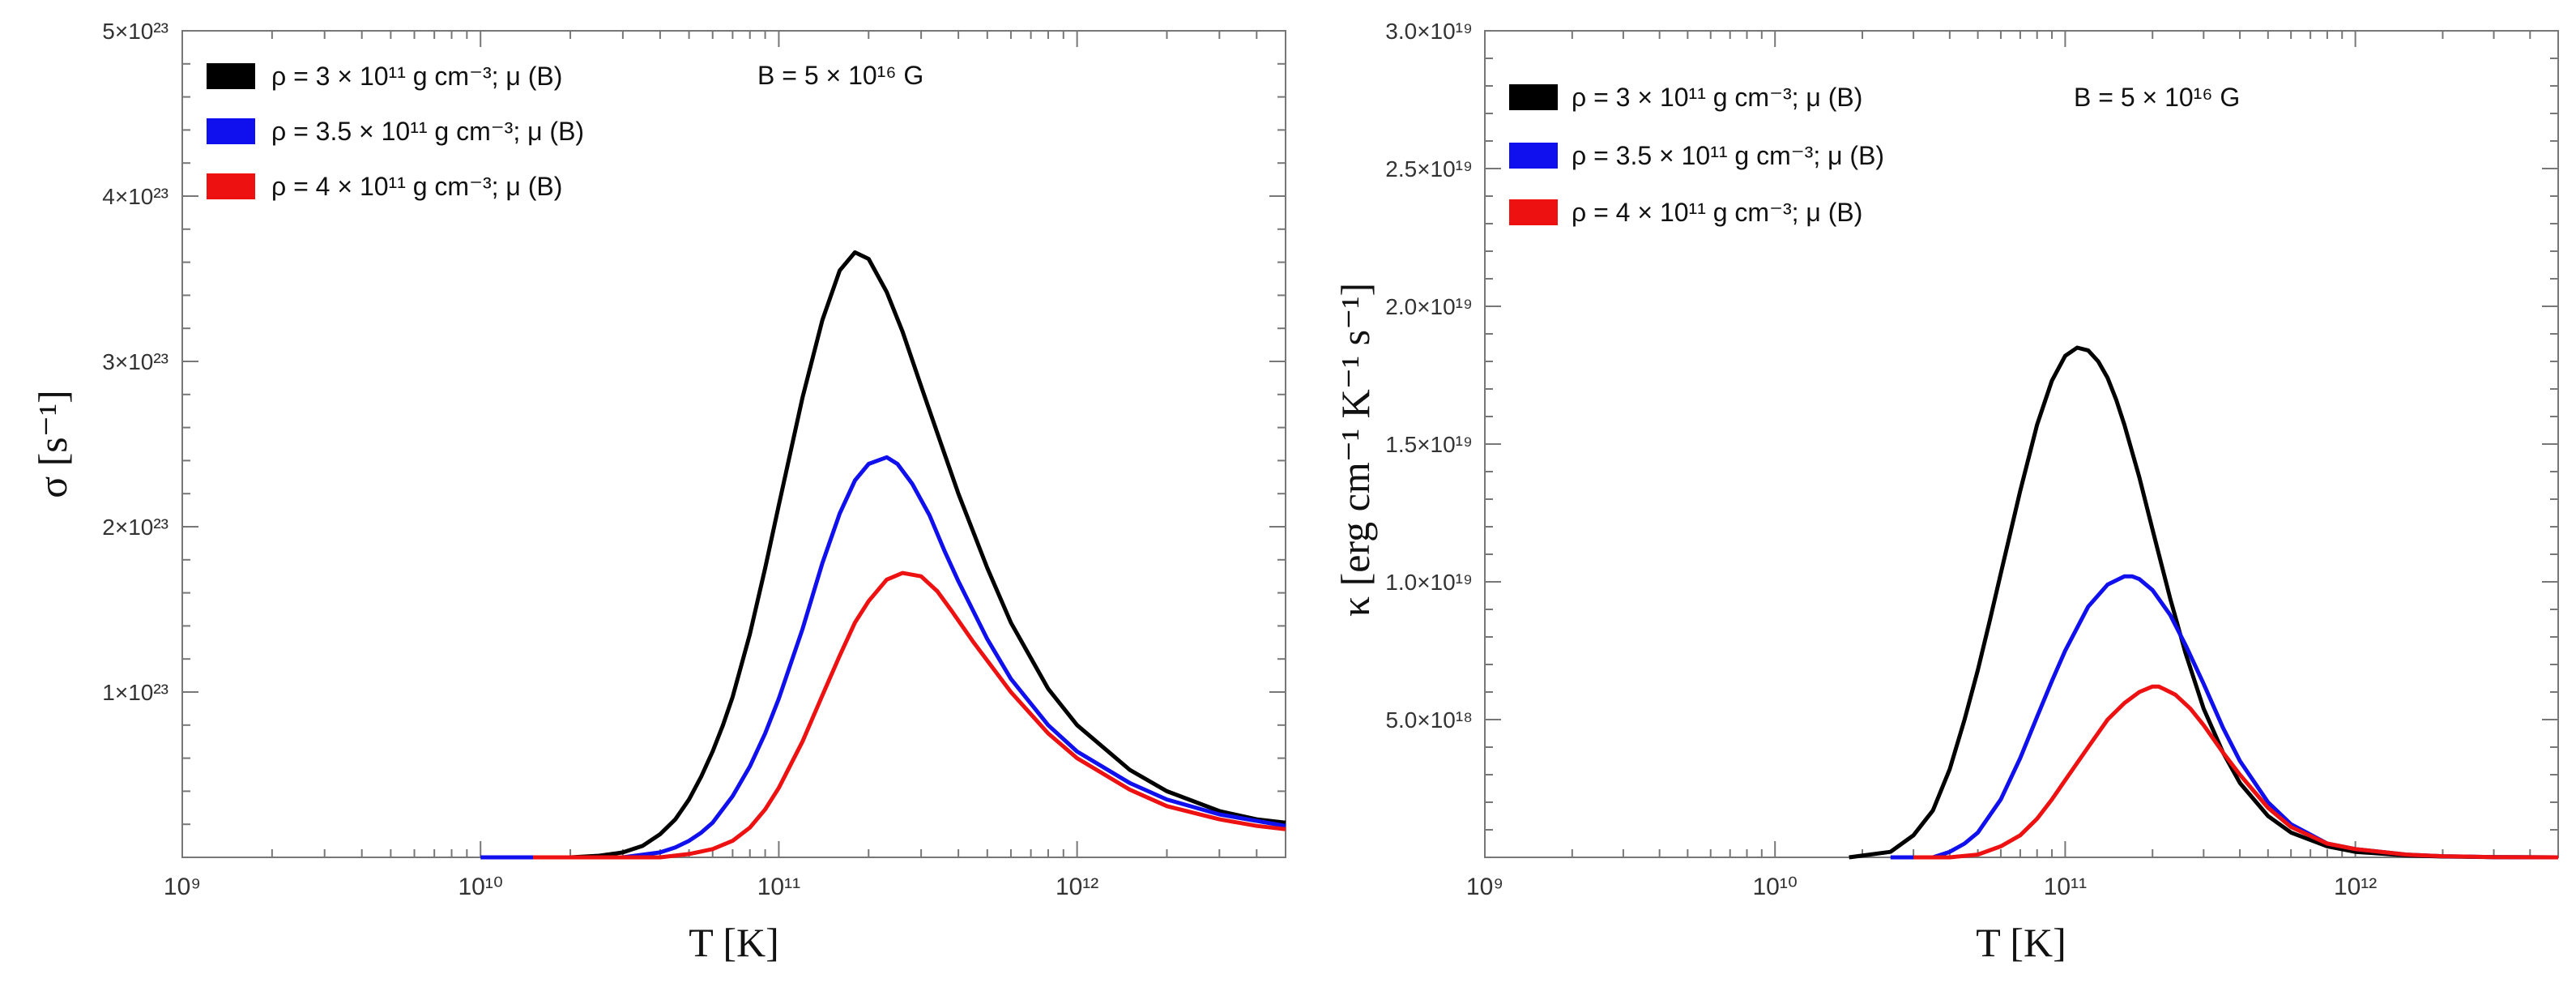 Image resolution: width=2576 pixels, height=987 pixels. What do you see at coordinates (1429, 720) in the screenshot?
I see `y-tick-label: 5.0×10¹⁸` at bounding box center [1429, 720].